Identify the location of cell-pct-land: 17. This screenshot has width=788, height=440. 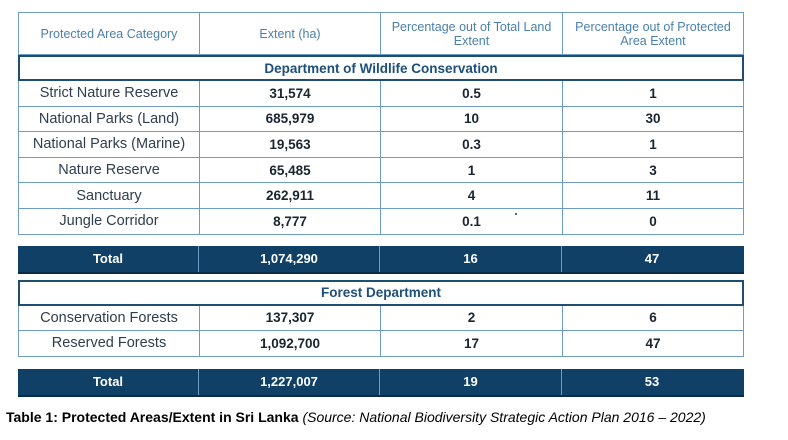
(472, 343).